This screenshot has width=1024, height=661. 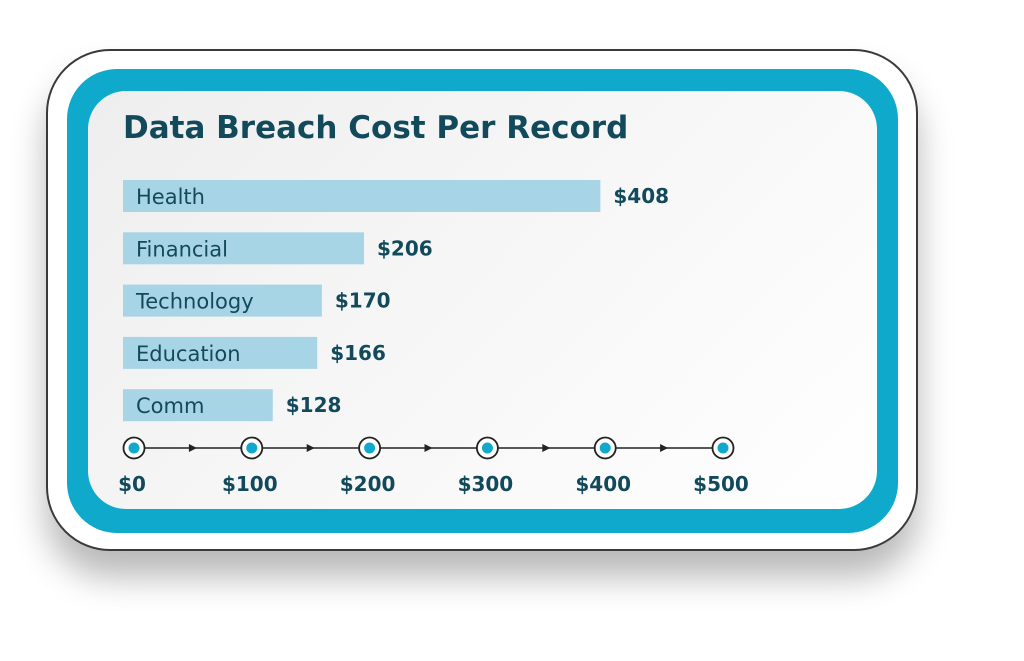 I want to click on axis-tick-label: $0, so click(x=132, y=484).